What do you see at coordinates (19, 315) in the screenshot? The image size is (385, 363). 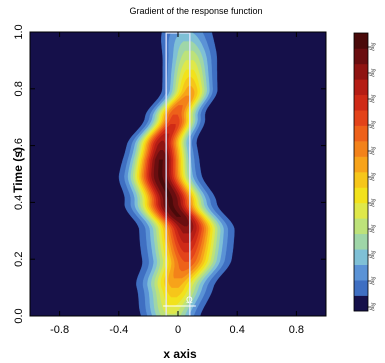 I see `y-tick-label: 0.0` at bounding box center [19, 315].